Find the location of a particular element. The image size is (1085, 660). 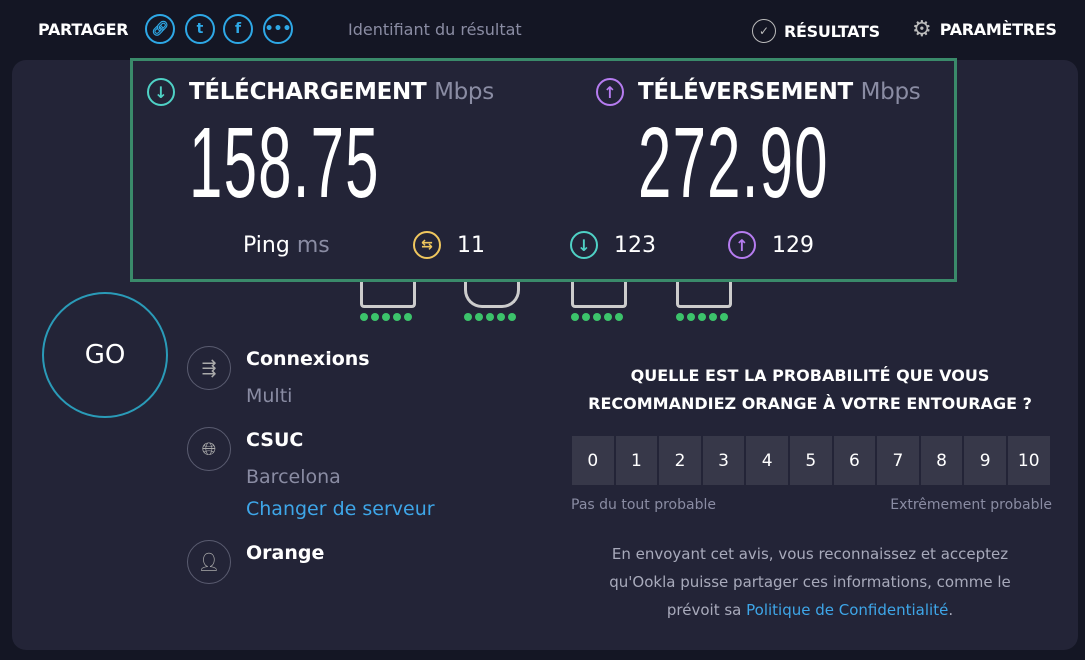

server-name: CSUC is located at coordinates (275, 440).